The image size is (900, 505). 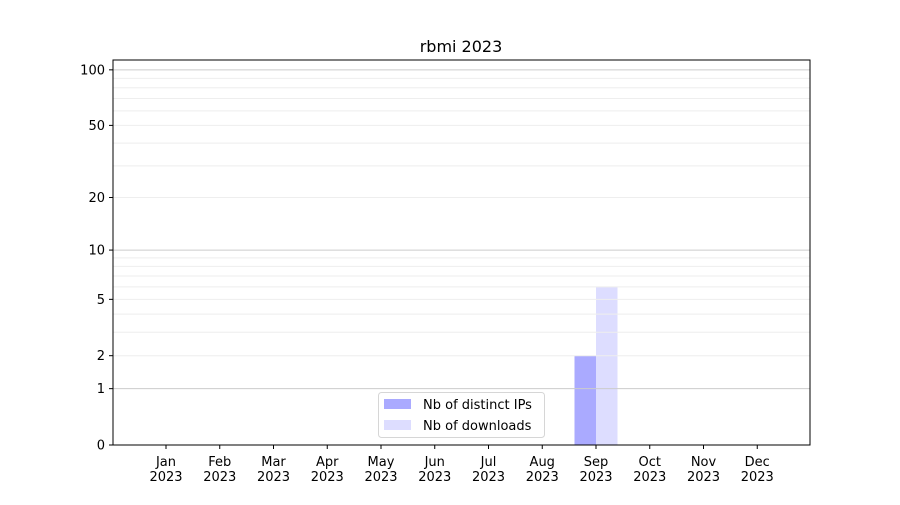 I want to click on y-tick-label: 10, so click(x=96, y=251).